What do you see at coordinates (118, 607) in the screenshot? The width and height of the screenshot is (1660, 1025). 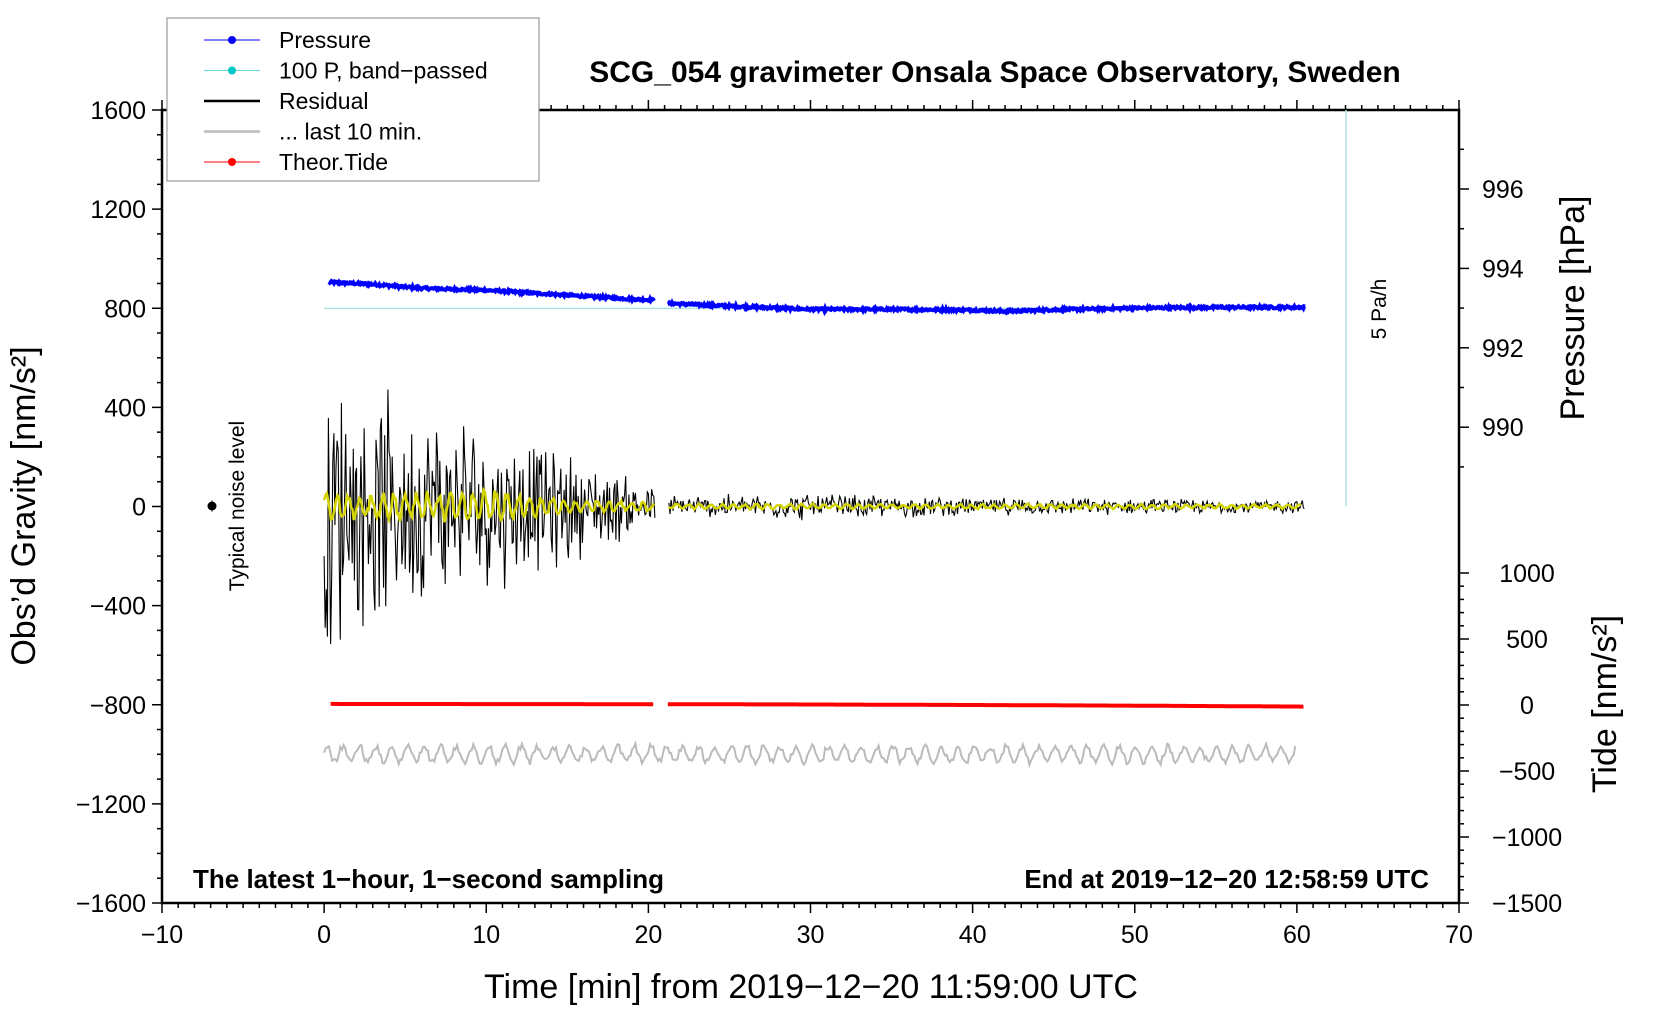 I see `y-tick-label: −400` at bounding box center [118, 607].